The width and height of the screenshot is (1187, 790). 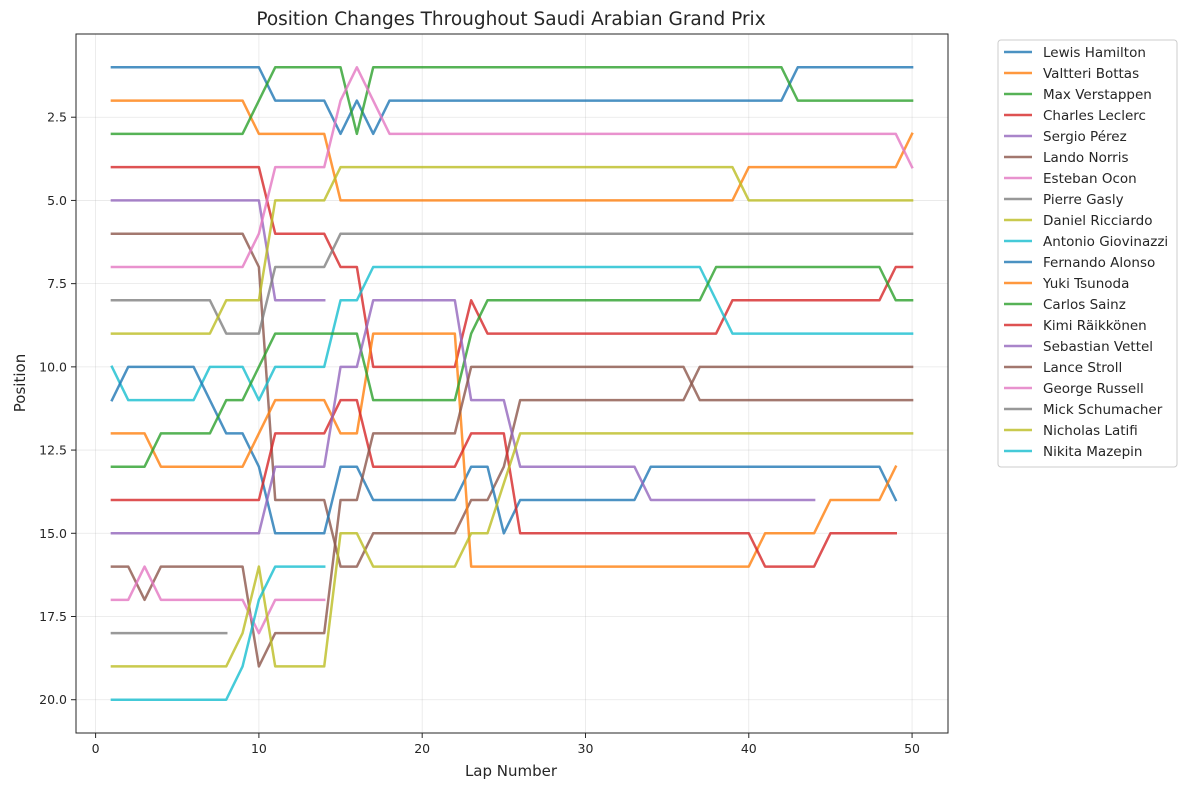 I want to click on y-tick-label: 7.5, so click(x=57, y=283).